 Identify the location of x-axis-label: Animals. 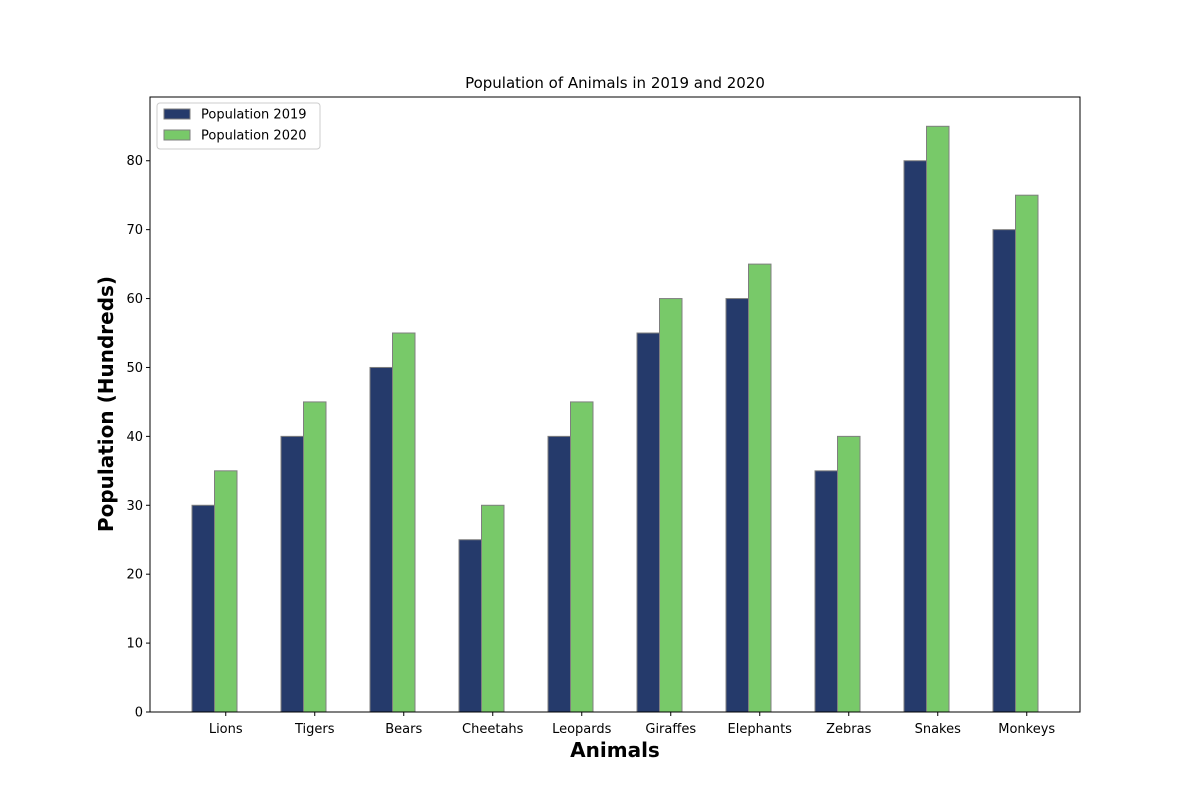
(615, 750).